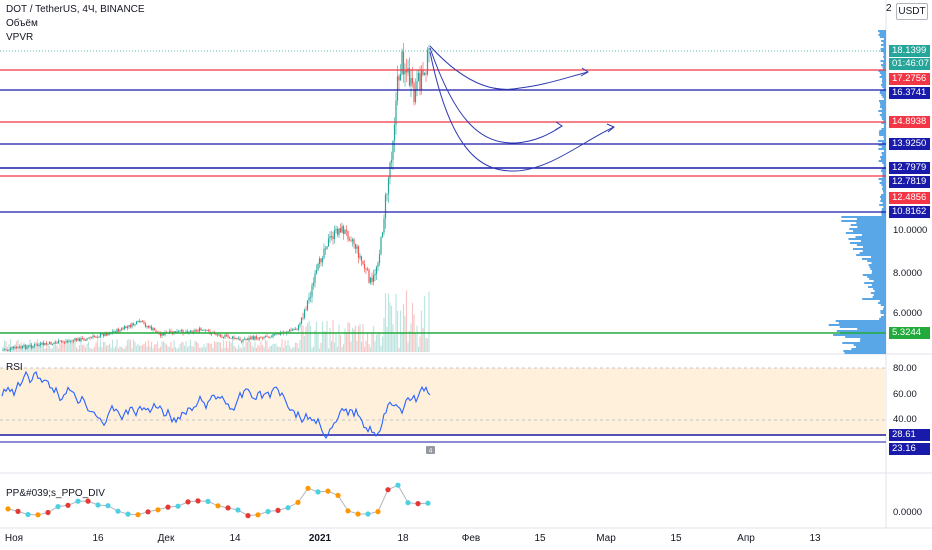 This screenshot has height=550, width=932. Describe the element at coordinates (20, 37) in the screenshot. I see `vpvr-legend: VPVR` at that location.